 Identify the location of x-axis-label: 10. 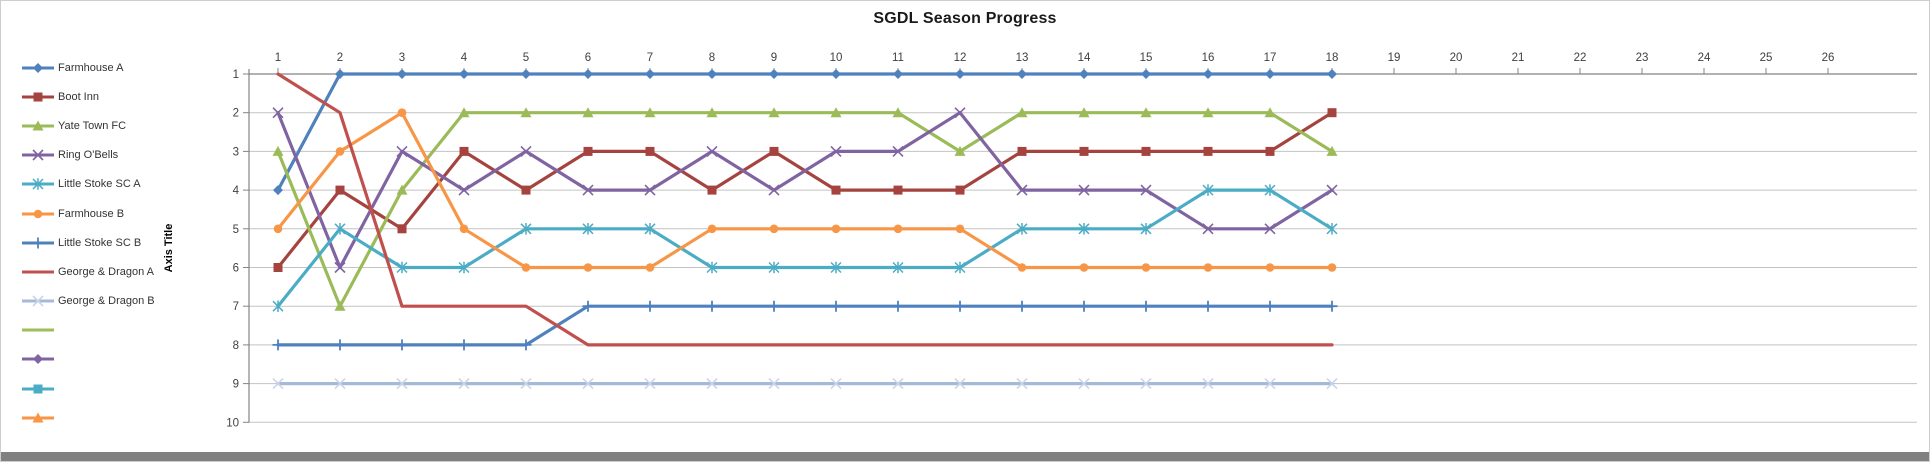
(836, 58).